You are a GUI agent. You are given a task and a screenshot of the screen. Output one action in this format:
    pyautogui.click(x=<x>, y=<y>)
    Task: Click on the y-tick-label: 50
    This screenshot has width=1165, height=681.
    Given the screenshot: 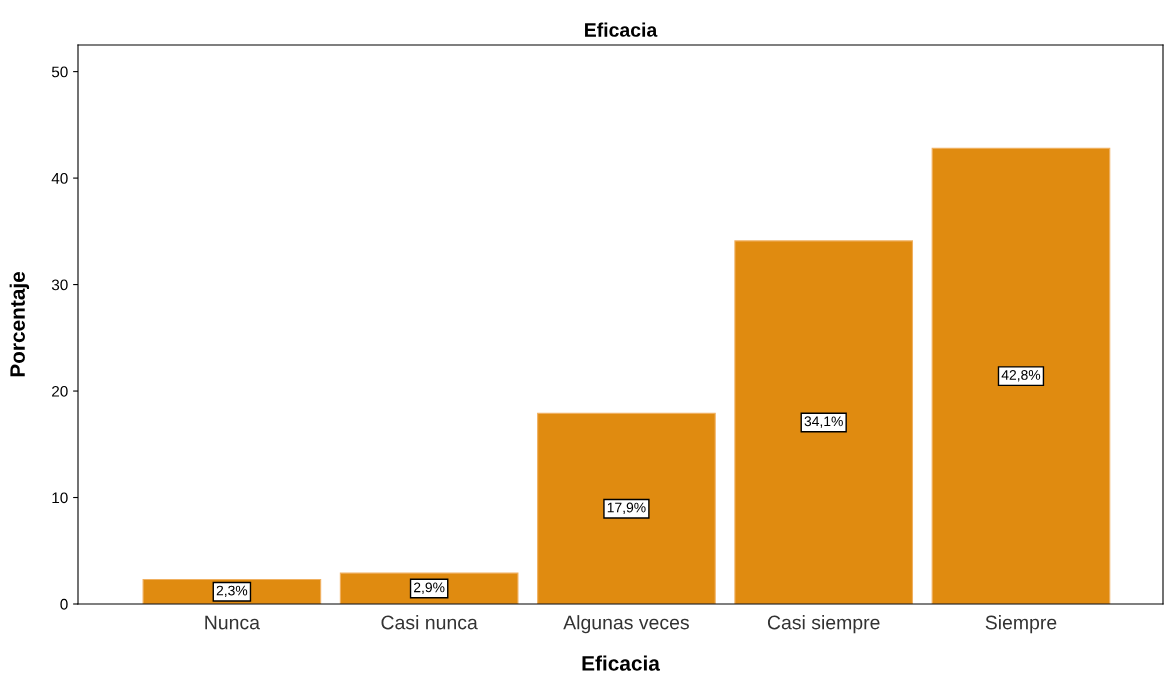 What is the action you would take?
    pyautogui.click(x=59, y=72)
    